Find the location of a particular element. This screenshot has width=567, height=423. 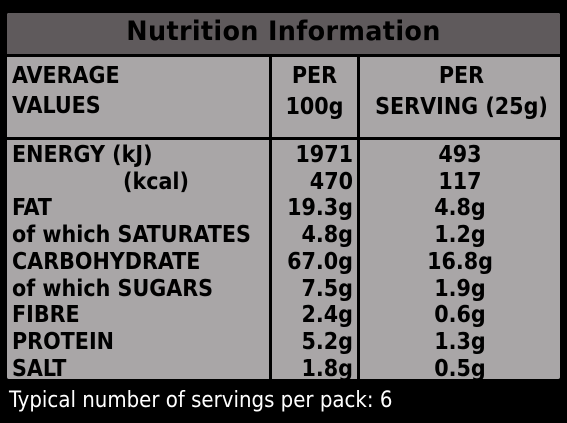

nutrient-label: CARBOHYDRATE is located at coordinates (106, 261).